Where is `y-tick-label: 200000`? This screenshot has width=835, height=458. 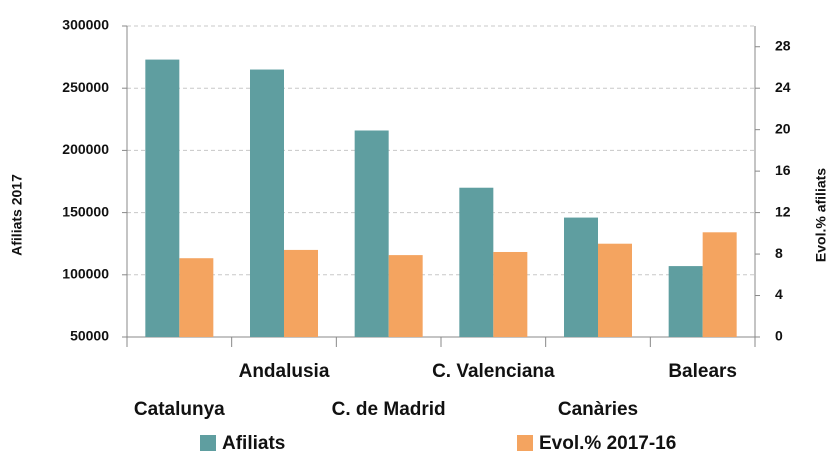
y-tick-label: 200000 is located at coordinates (85, 149).